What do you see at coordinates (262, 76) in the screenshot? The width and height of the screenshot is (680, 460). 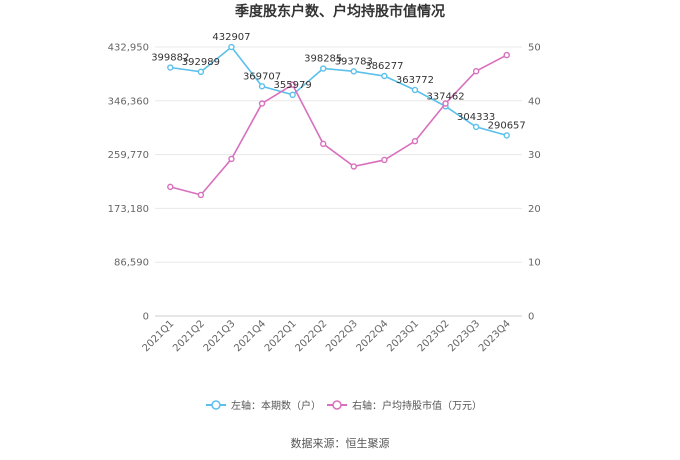 I see `data-label: 369707` at bounding box center [262, 76].